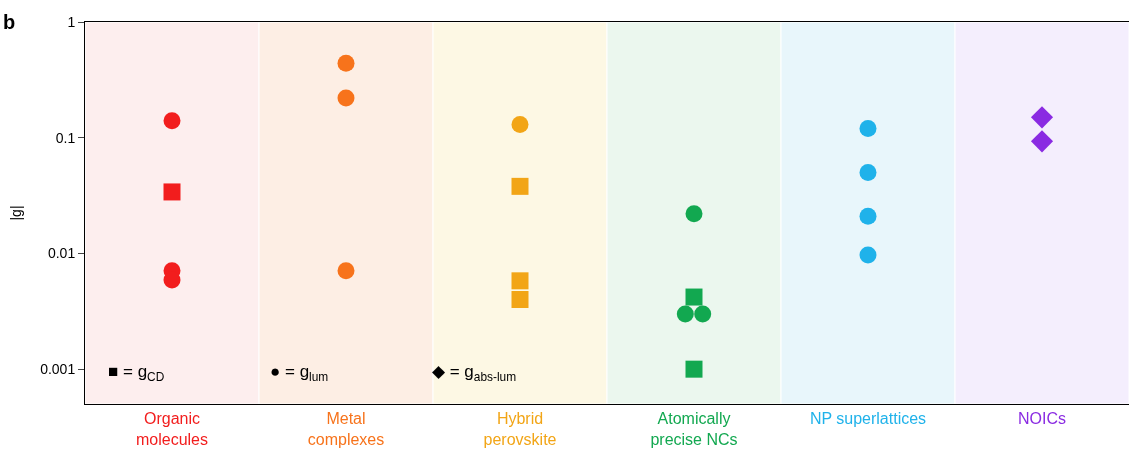 The height and width of the screenshot is (454, 1134). What do you see at coordinates (9, 22) in the screenshot?
I see `chart-title: b` at bounding box center [9, 22].